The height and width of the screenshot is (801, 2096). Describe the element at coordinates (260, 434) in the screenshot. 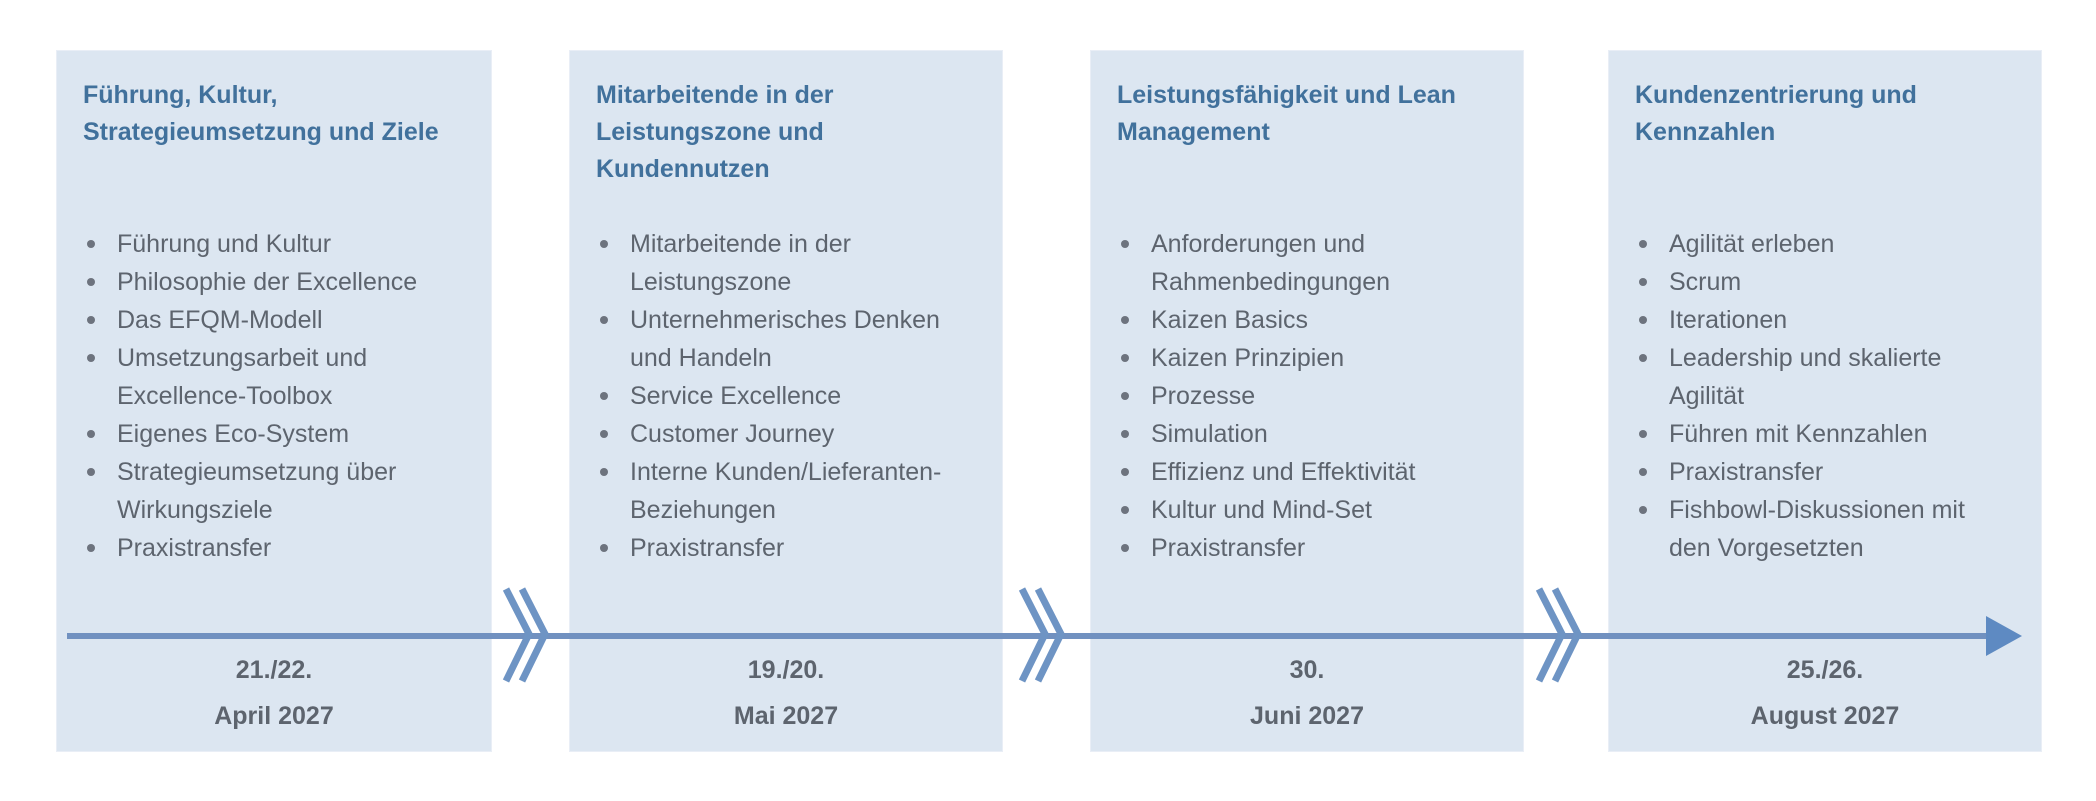

I see `topic-item: Eigenes Eco-System` at that location.